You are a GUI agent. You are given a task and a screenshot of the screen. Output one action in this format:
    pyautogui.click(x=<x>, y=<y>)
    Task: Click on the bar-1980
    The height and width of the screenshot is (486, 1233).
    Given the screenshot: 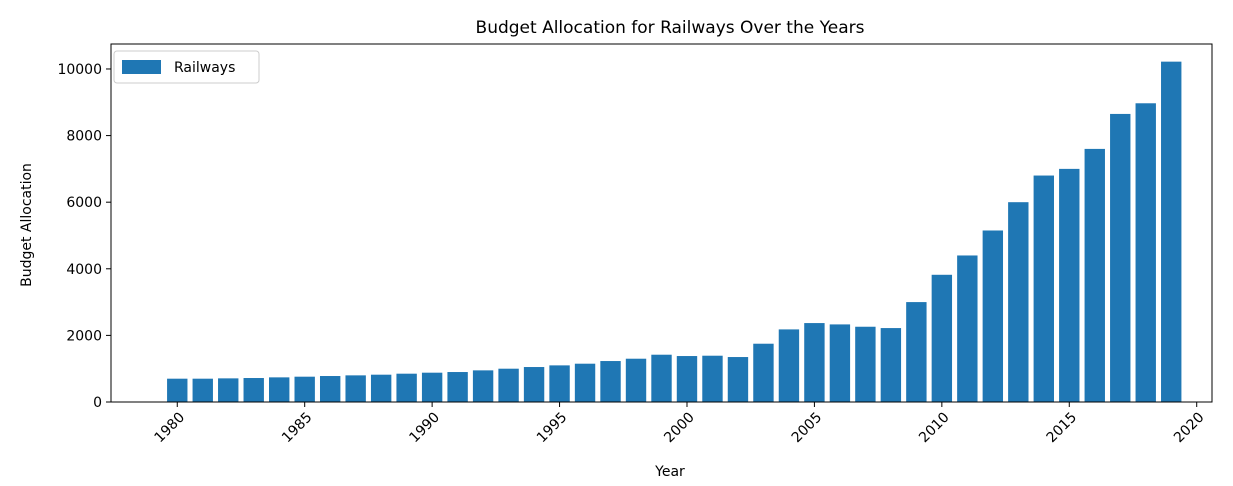 What is the action you would take?
    pyautogui.click(x=177, y=390)
    